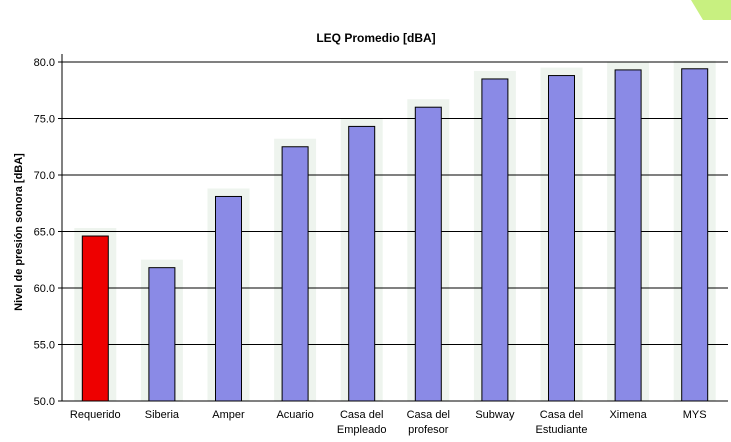  What do you see at coordinates (362, 422) in the screenshot?
I see `category-label: Casa del Empleado` at bounding box center [362, 422].